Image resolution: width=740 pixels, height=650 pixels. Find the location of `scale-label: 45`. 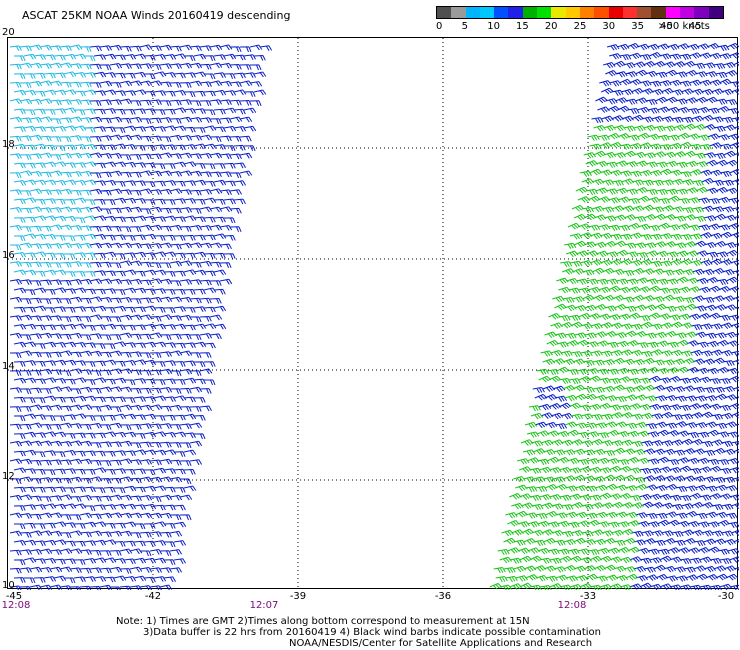

scale-label: 45 is located at coordinates (695, 26).